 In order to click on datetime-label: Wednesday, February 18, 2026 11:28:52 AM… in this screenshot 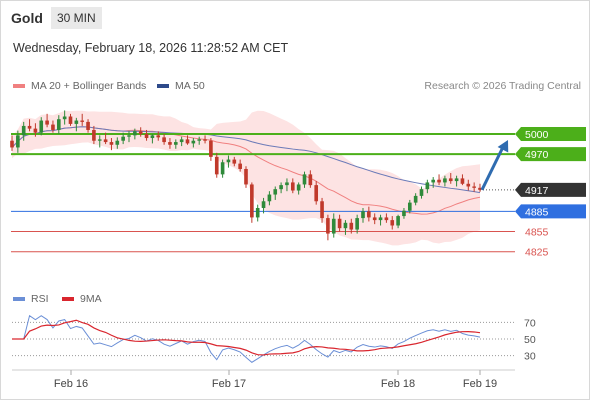, I will do `click(151, 48)`.